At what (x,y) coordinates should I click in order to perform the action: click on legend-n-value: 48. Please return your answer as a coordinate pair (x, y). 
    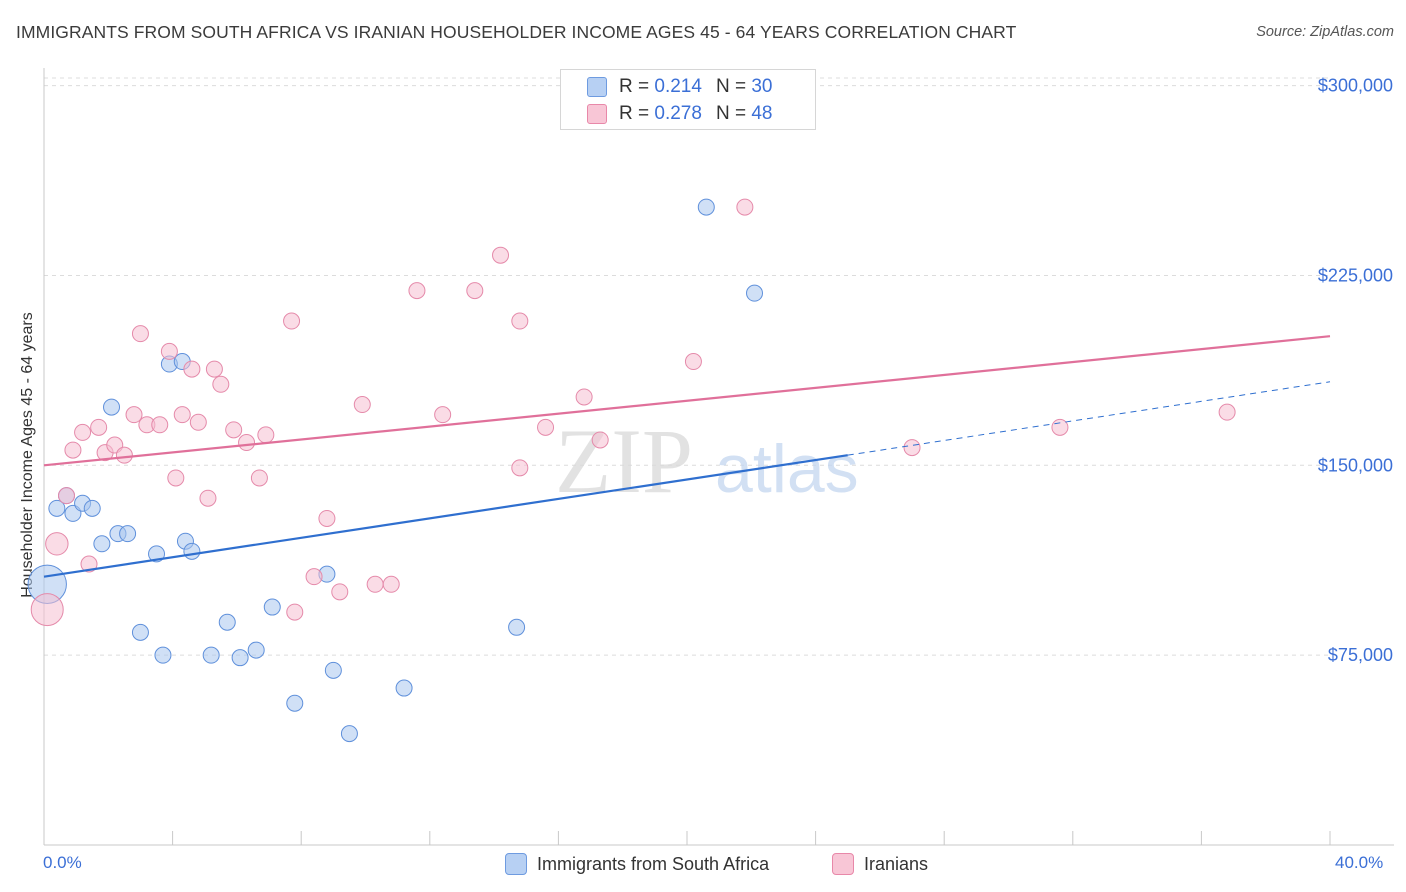
    Looking at the image, I should click on (762, 113).